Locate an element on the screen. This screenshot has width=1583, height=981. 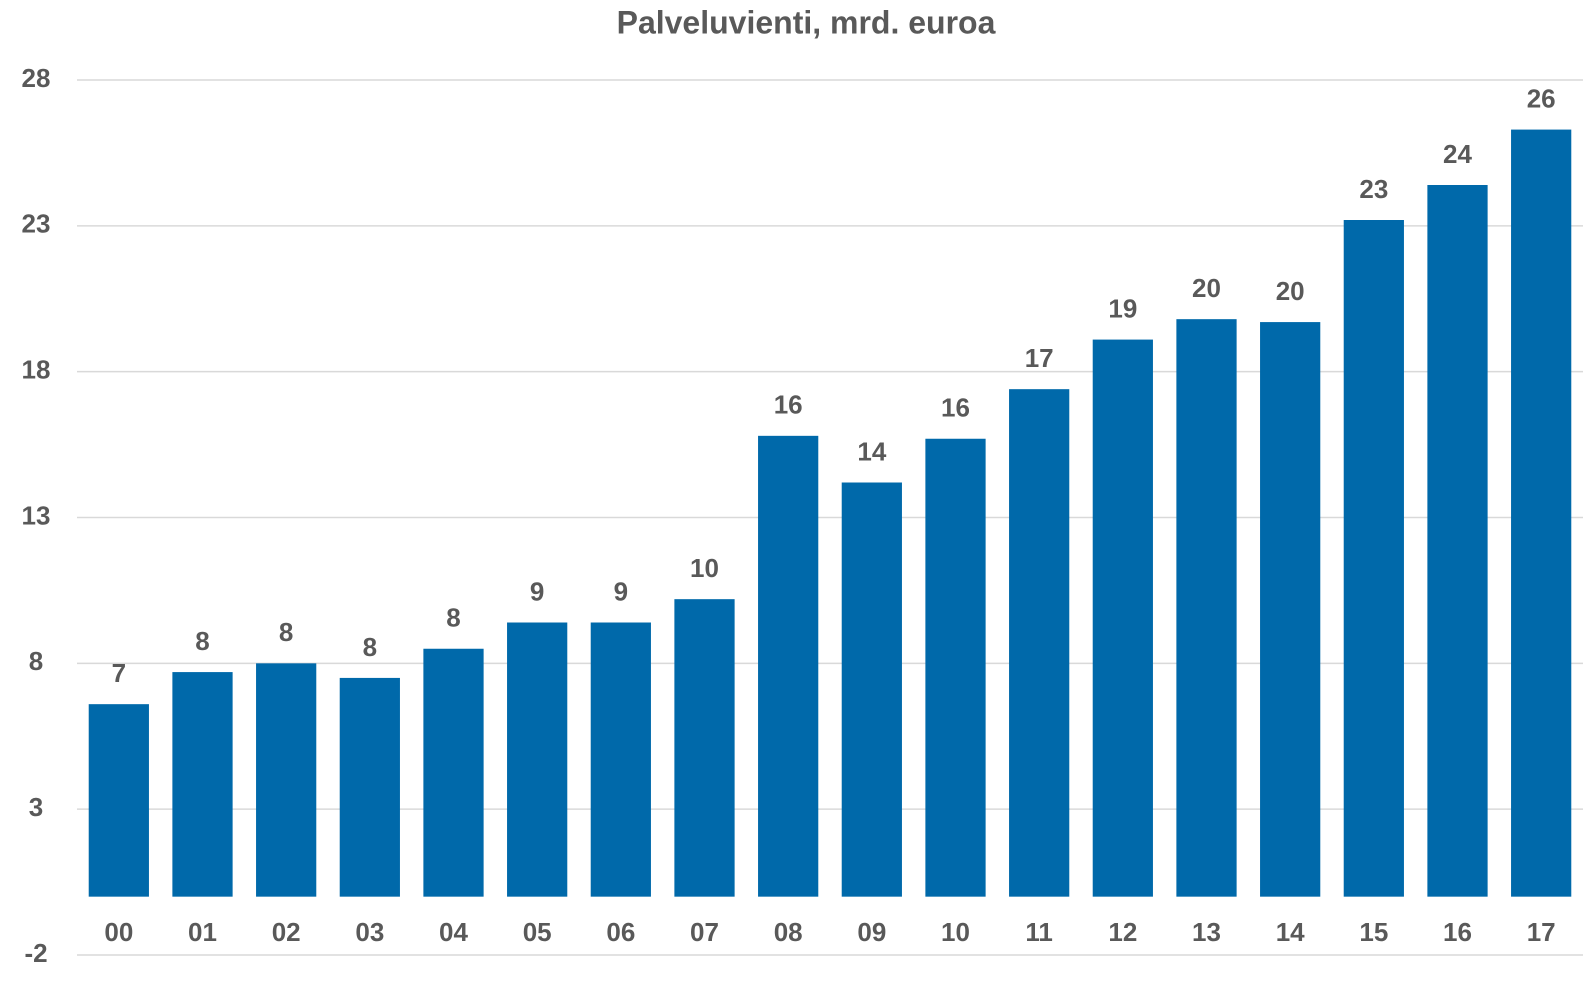
data-label: 14 is located at coordinates (871, 451).